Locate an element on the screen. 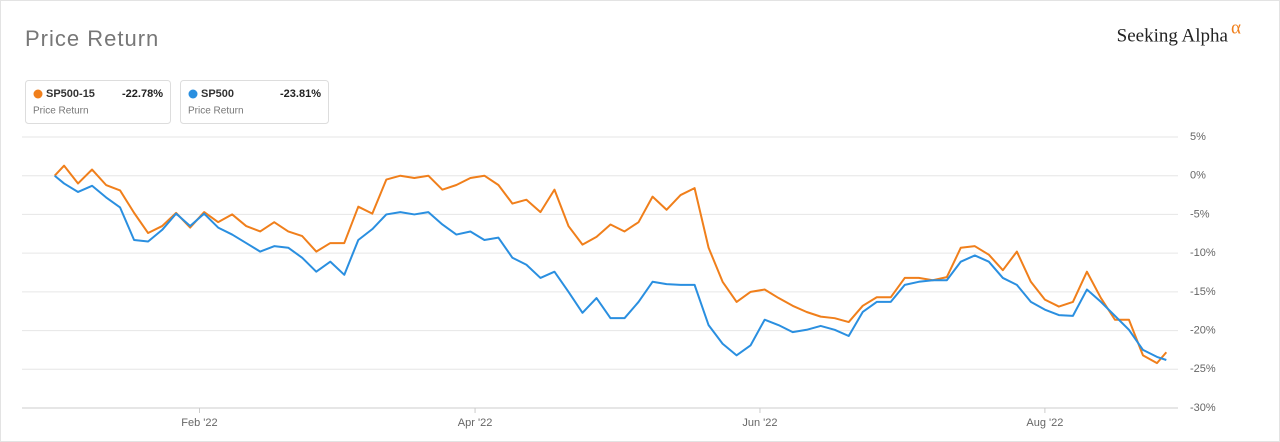 This screenshot has height=442, width=1280. legend-name: SP500-15 is located at coordinates (70, 94).